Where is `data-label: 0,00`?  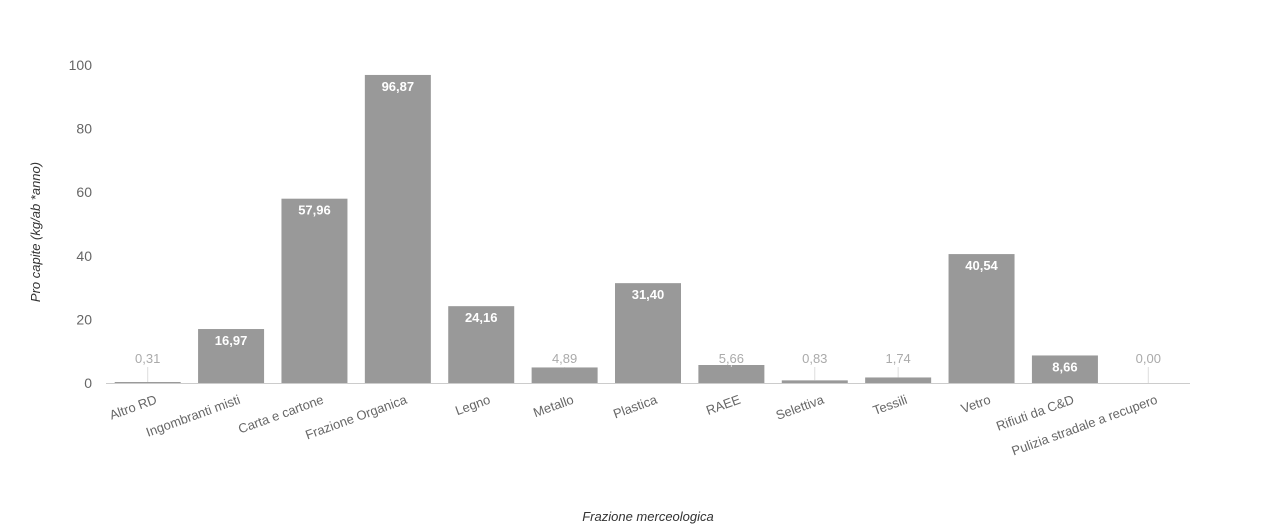
data-label: 0,00 is located at coordinates (1148, 358).